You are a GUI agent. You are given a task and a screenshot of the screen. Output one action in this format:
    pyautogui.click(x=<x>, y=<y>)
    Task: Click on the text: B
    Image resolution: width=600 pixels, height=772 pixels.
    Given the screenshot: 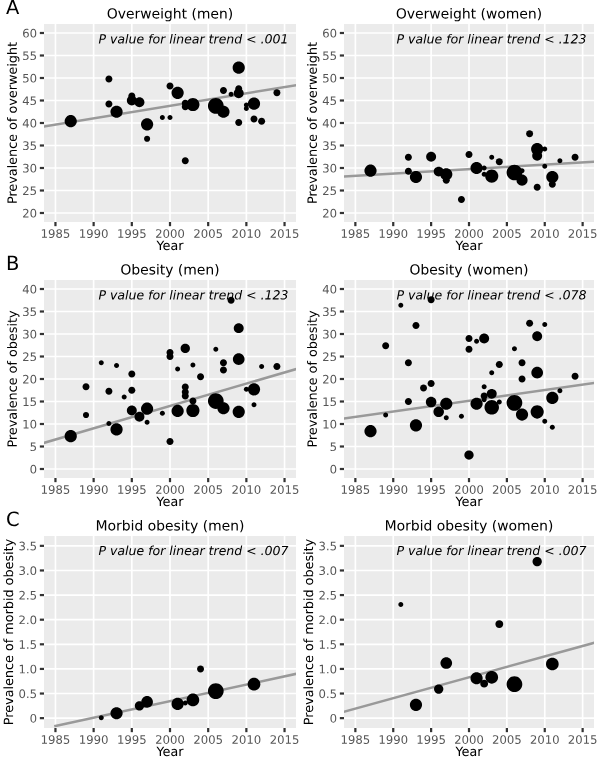 What is the action you would take?
    pyautogui.click(x=12, y=262)
    